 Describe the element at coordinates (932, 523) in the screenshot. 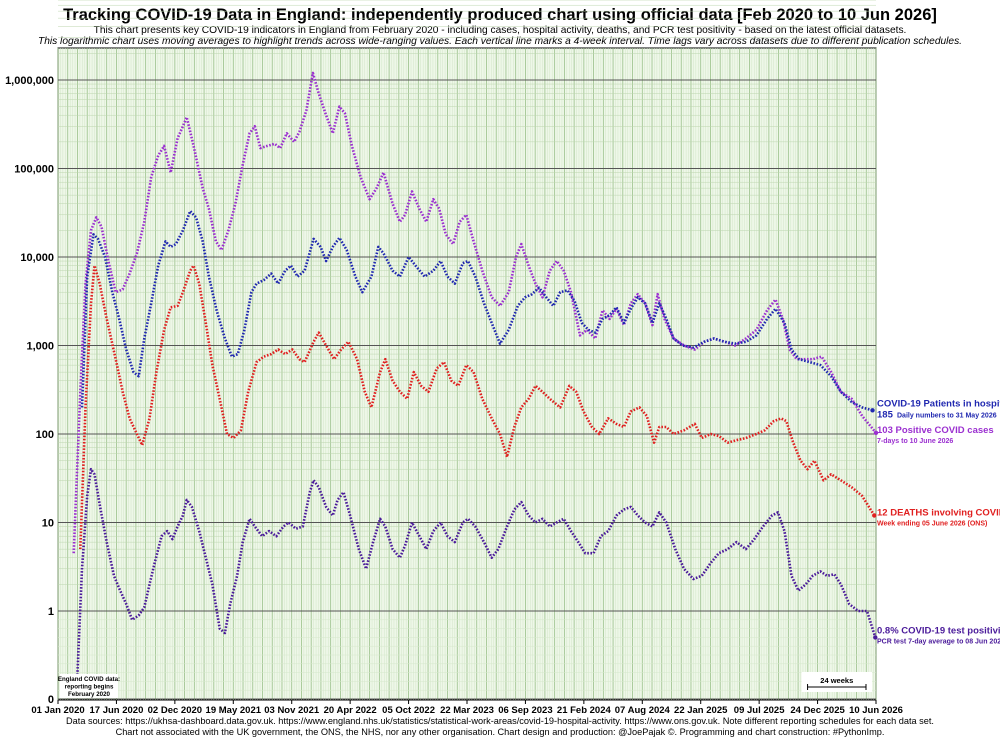

I see `deaths-annotation-note: Week ending 05 June 2026 (ONS)` at that location.